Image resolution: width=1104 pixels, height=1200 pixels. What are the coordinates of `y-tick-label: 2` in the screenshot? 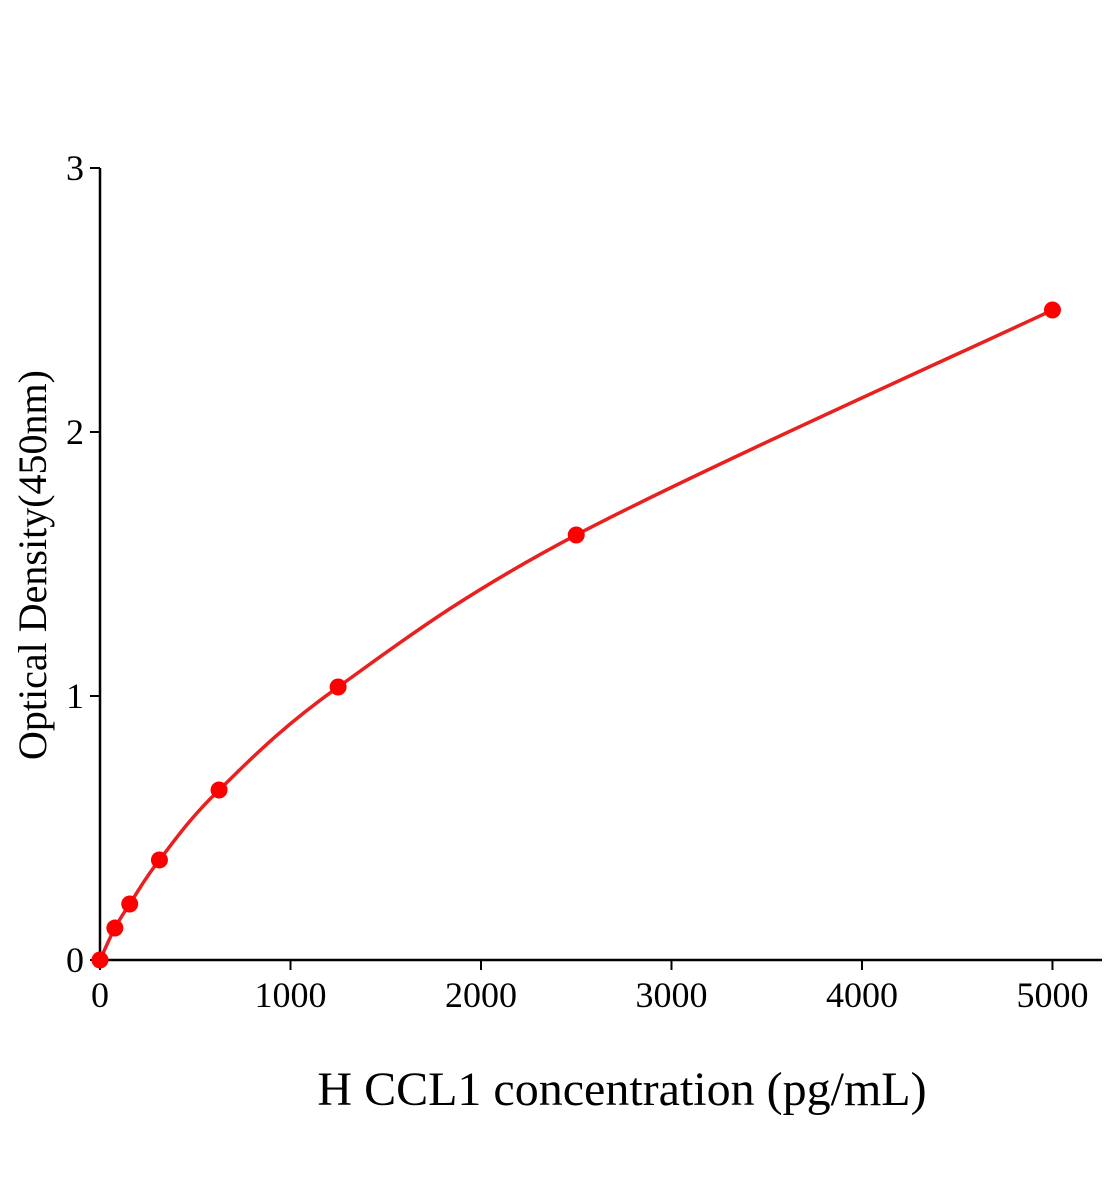 It's located at (75, 432).